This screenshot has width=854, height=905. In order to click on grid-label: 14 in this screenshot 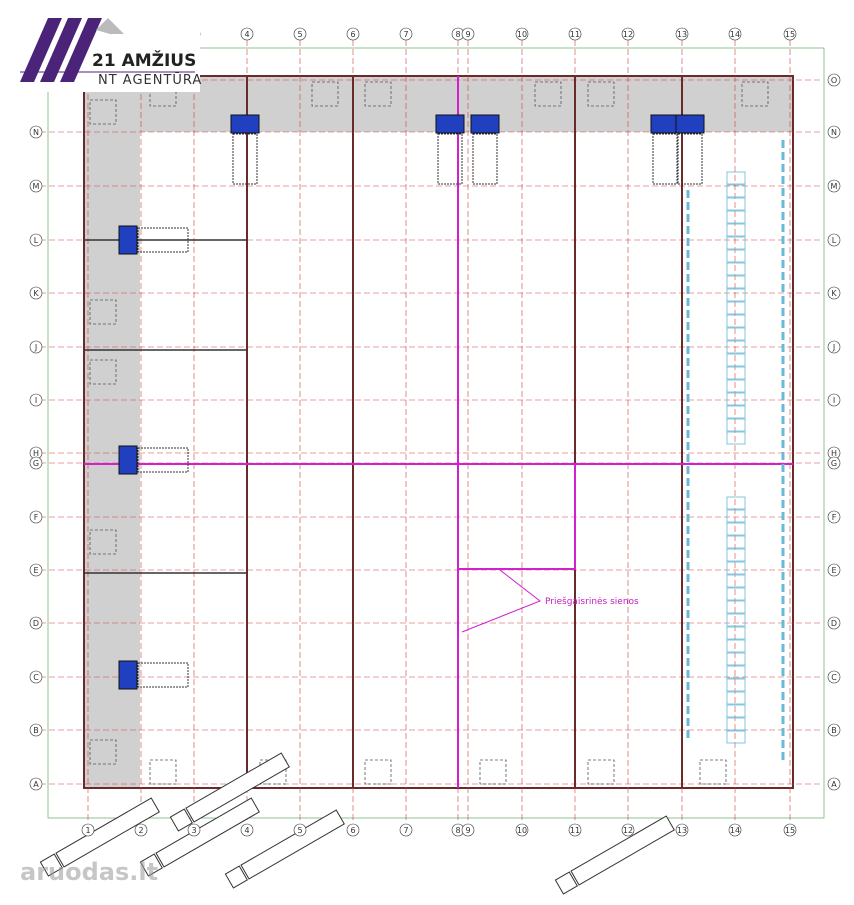, I will do `click(735, 830)`.